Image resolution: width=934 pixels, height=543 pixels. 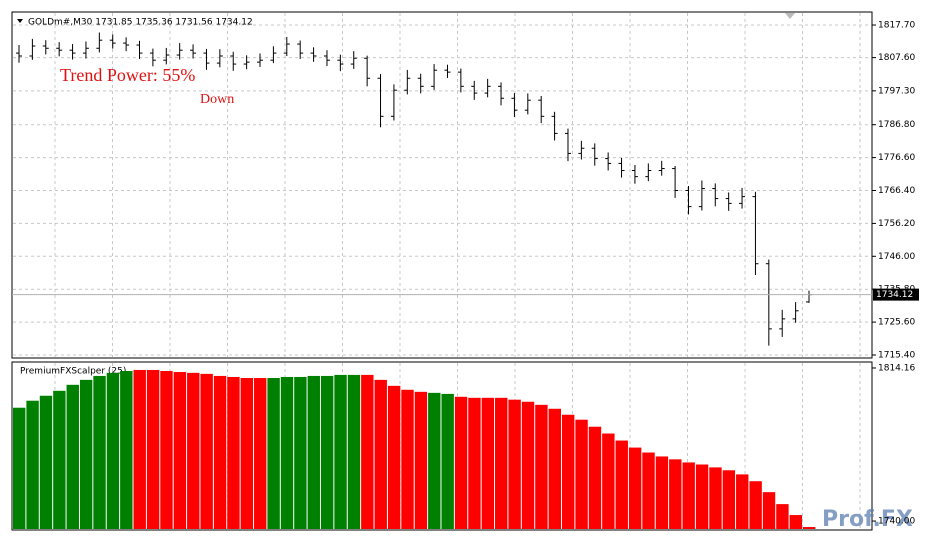 What do you see at coordinates (896, 91) in the screenshot?
I see `y-tick-label: 1797.30` at bounding box center [896, 91].